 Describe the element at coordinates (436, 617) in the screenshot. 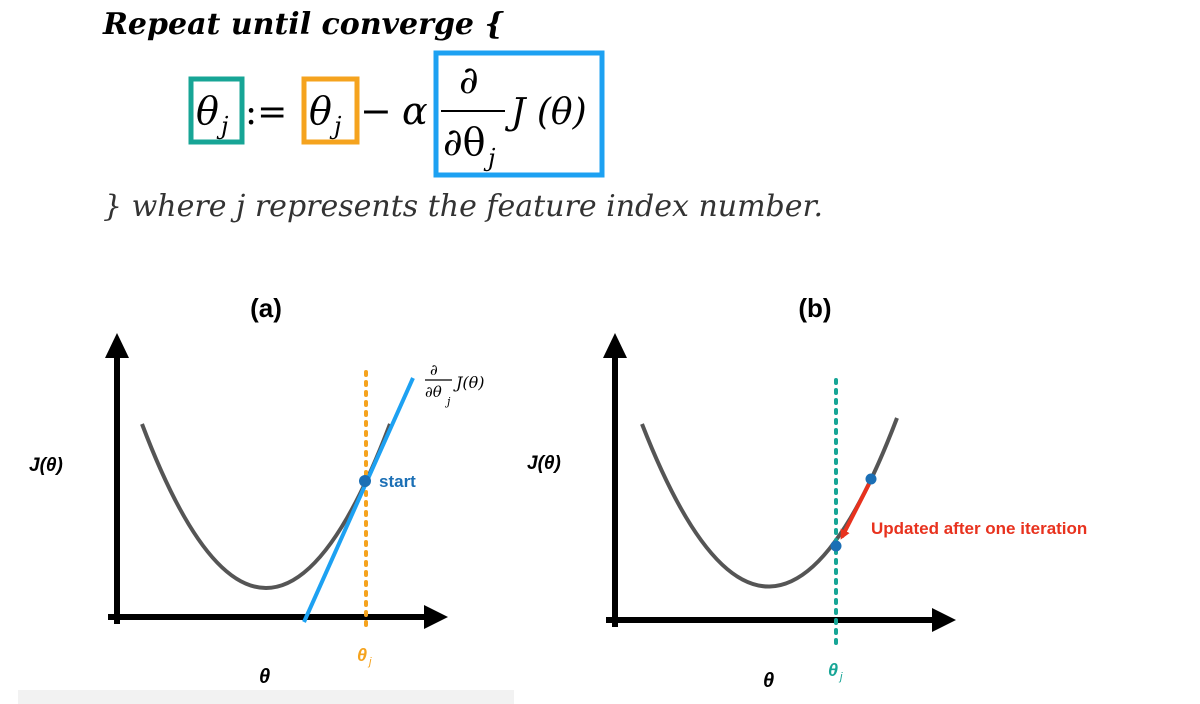

I see `panel-a-x-arrowhead` at that location.